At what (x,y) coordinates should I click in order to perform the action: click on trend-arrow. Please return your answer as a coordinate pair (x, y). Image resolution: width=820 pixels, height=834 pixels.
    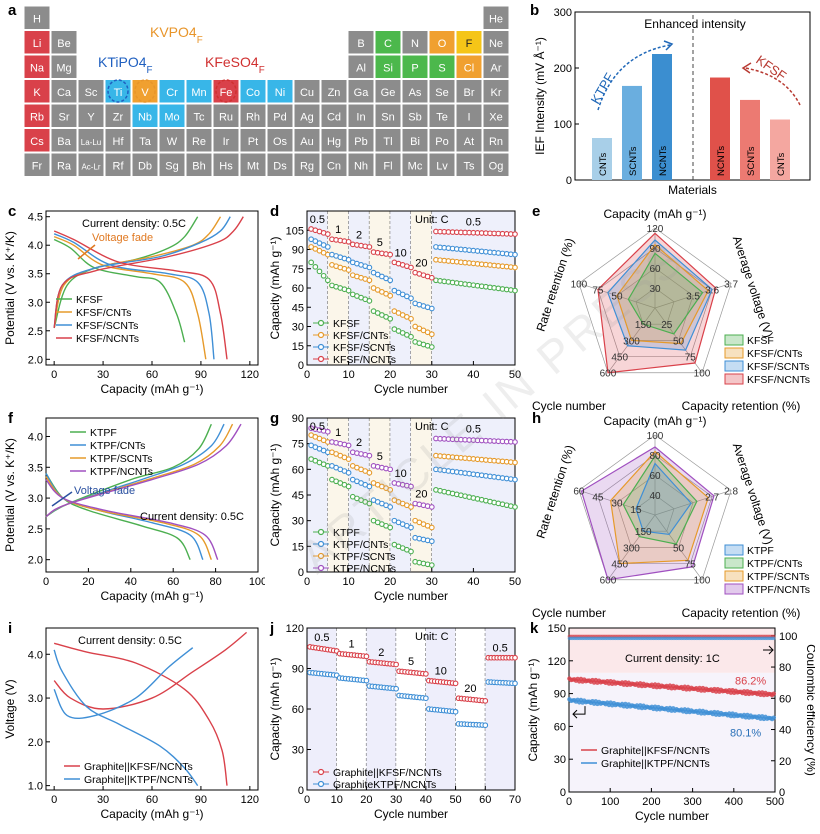
    Looking at the image, I should click on (634, 77).